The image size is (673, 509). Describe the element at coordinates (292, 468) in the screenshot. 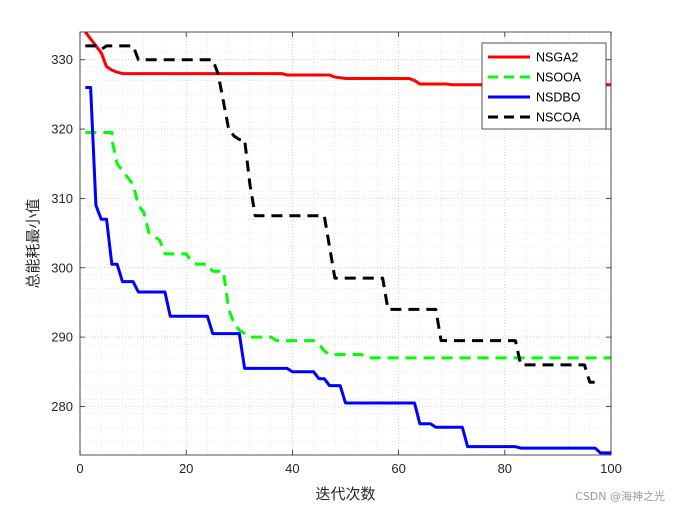

I see `x-tick-label: 40` at that location.